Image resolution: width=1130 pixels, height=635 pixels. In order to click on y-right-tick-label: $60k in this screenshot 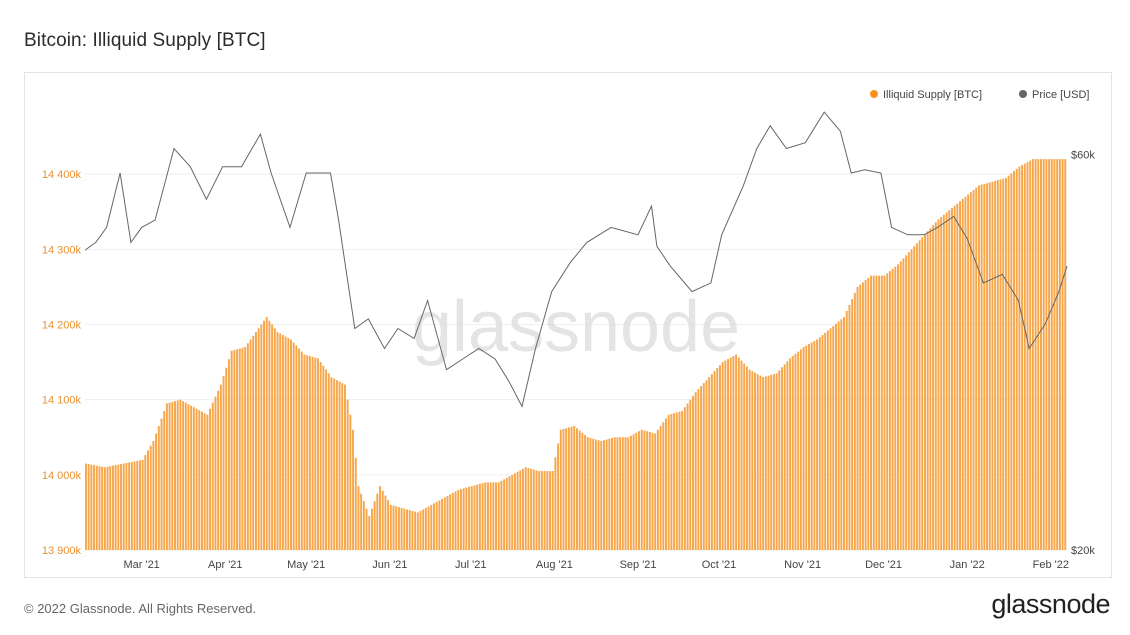, I will do `click(1083, 155)`.